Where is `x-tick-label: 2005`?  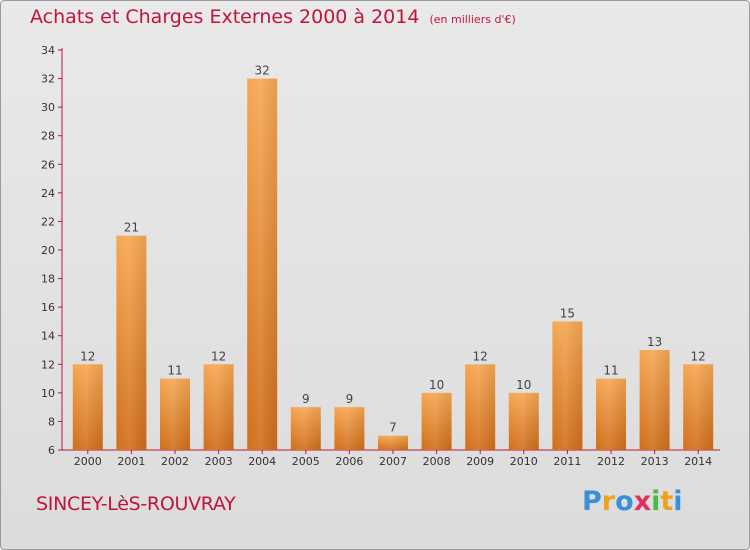
x-tick-label: 2005 is located at coordinates (306, 461).